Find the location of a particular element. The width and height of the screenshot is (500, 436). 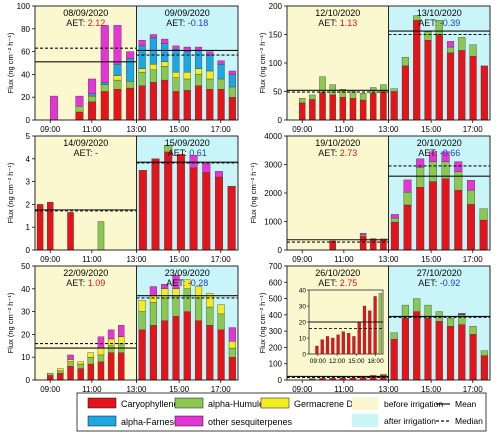

panel-date: 09/09/2020 is located at coordinates (187, 13).